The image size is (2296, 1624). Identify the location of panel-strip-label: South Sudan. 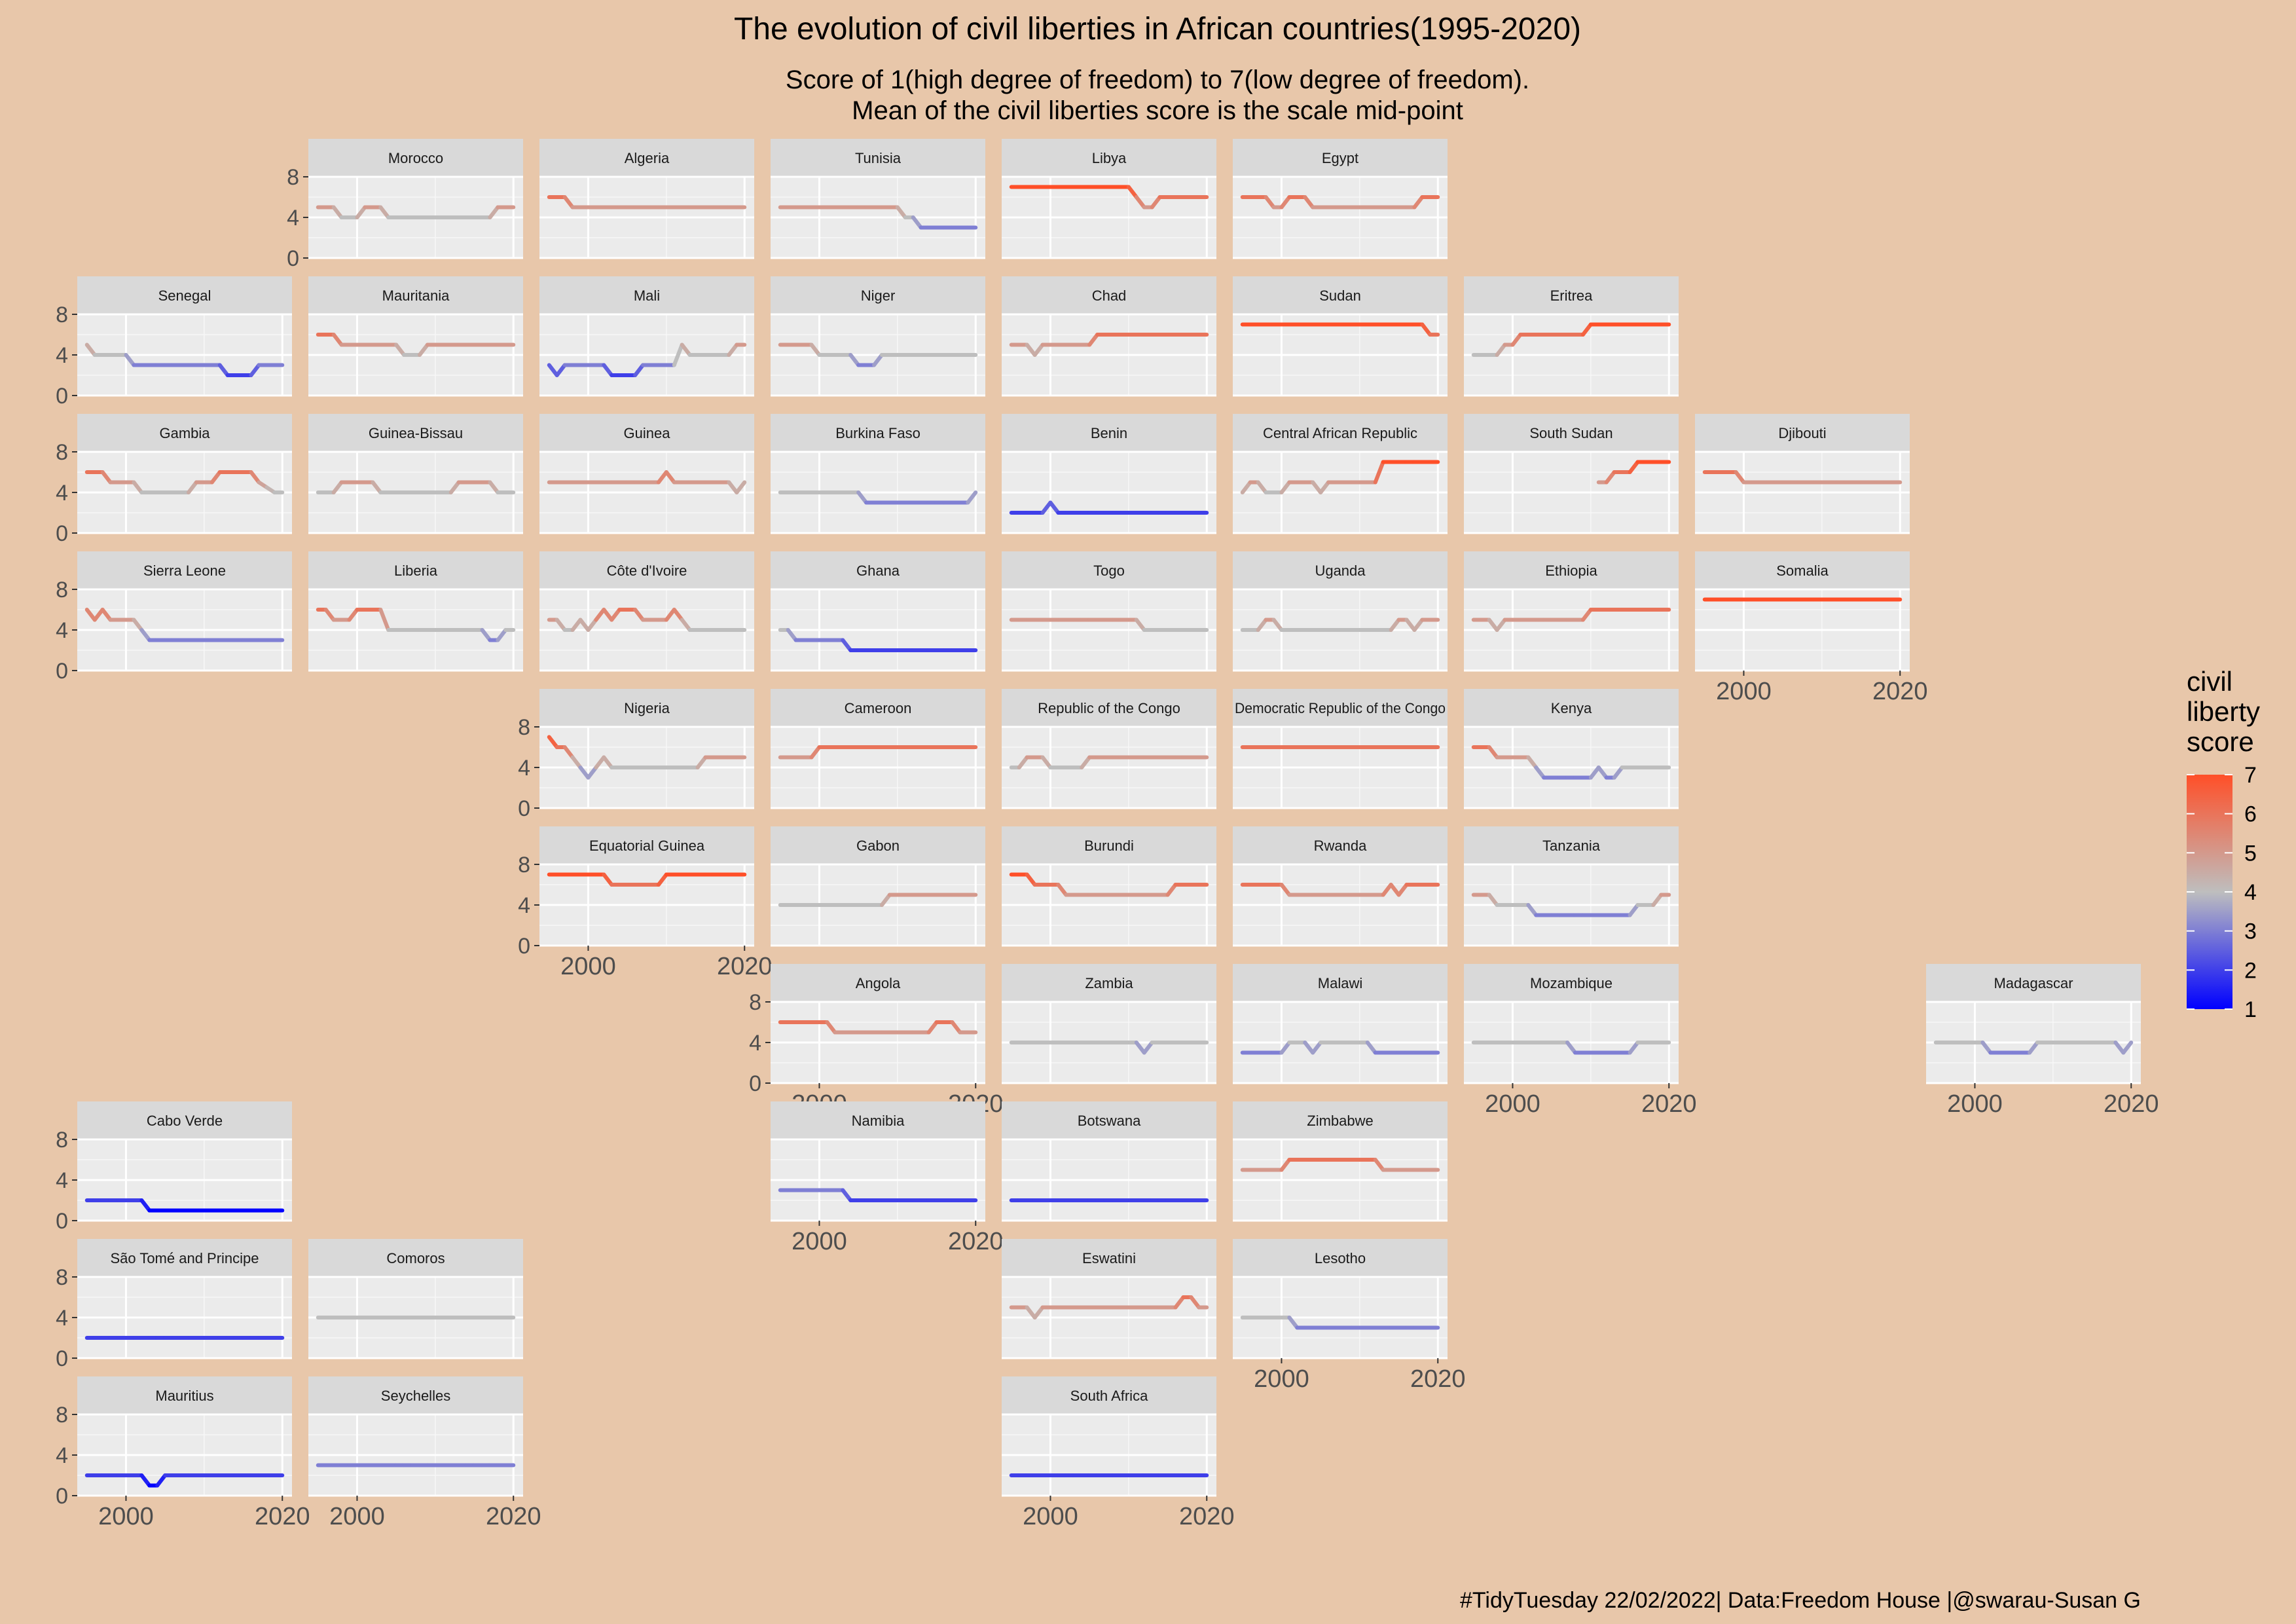
(1571, 433).